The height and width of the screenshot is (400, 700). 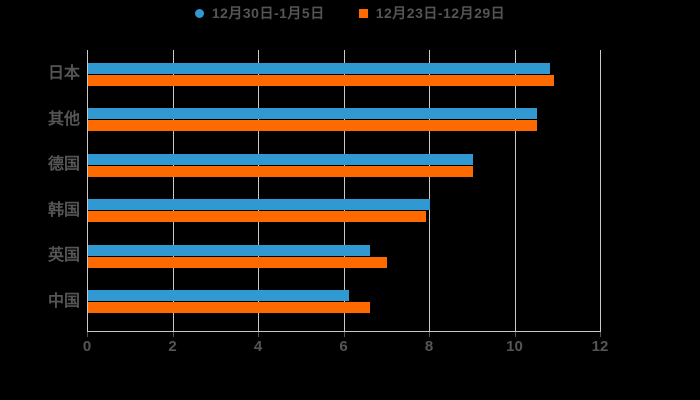 I want to click on legend-item-series1: 12月30日-1月5日, so click(x=259, y=13).